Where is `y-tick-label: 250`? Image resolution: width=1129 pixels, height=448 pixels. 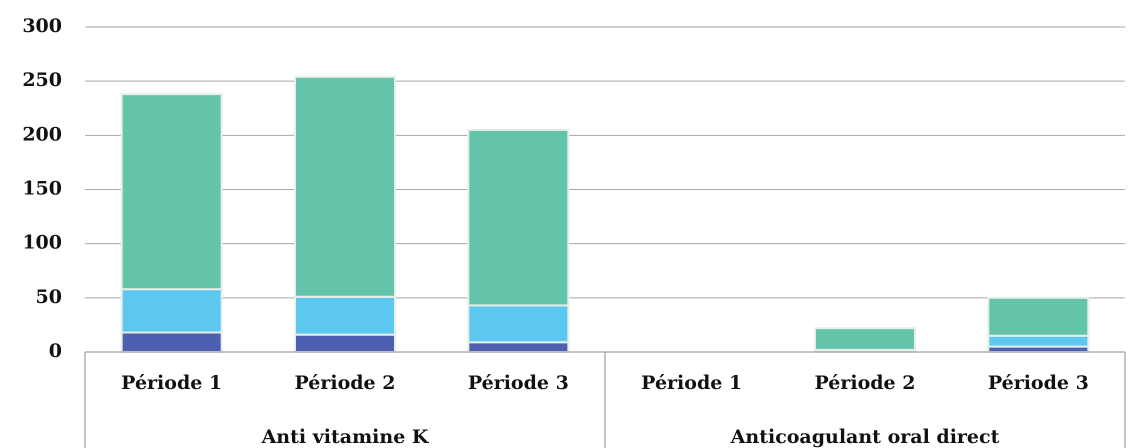
y-tick-label: 250 is located at coordinates (42, 80).